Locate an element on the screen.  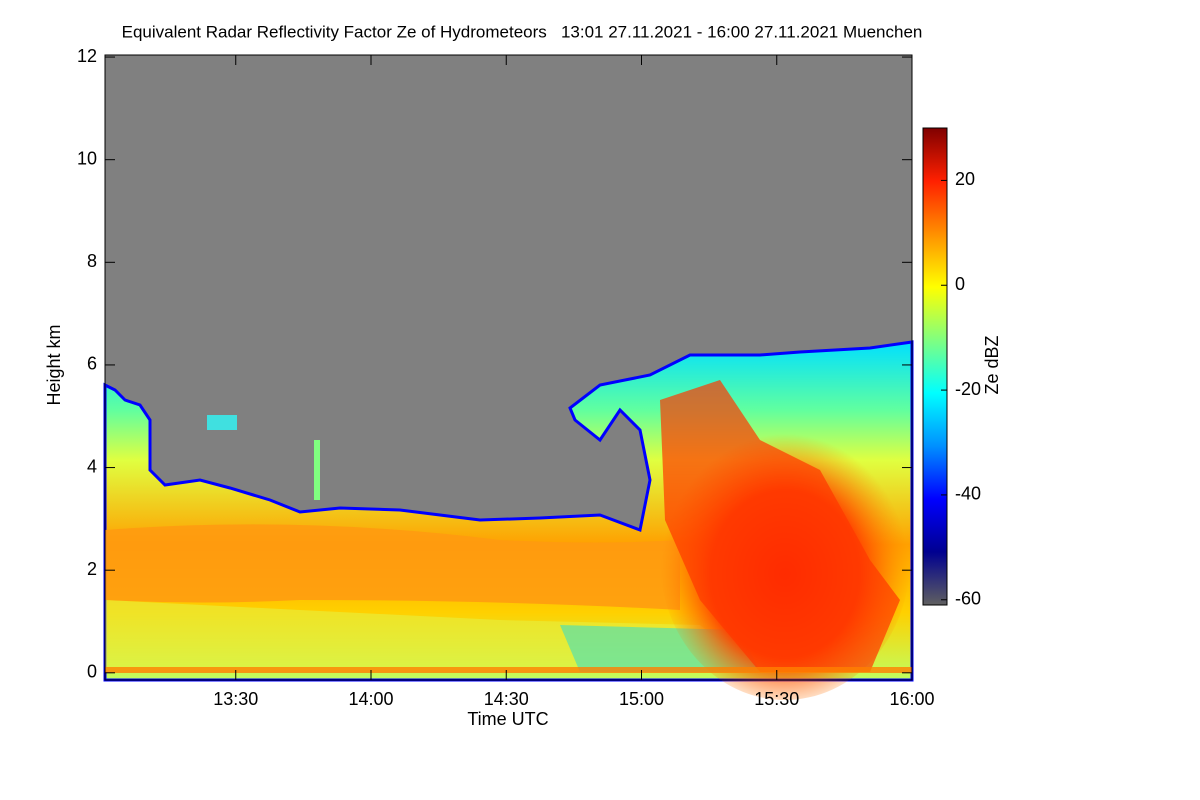
colorbar-tick-label: 0 is located at coordinates (960, 284).